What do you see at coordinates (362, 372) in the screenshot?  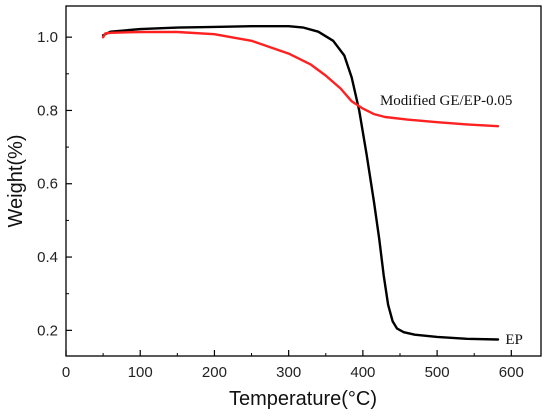 I see `x-tick-label: 400` at bounding box center [362, 372].